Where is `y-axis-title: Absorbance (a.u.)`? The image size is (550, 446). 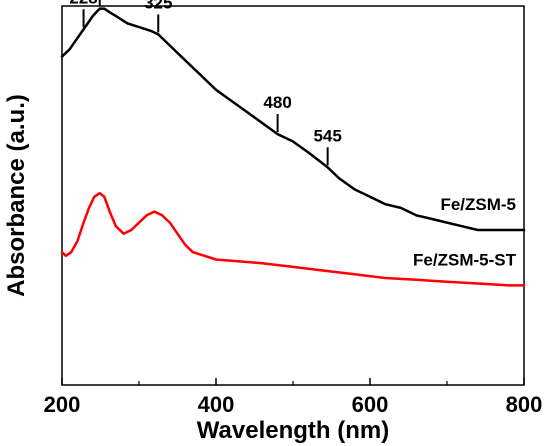 y-axis-title: Absorbance (a.u.) is located at coordinates (16, 195).